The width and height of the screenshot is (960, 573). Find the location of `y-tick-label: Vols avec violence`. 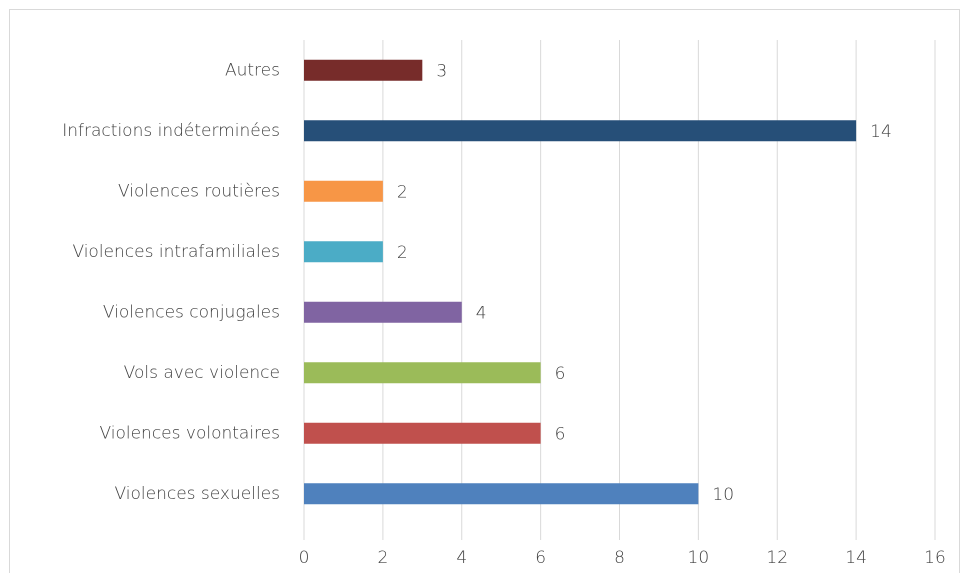

y-tick-label: Vols avec violence is located at coordinates (202, 373).